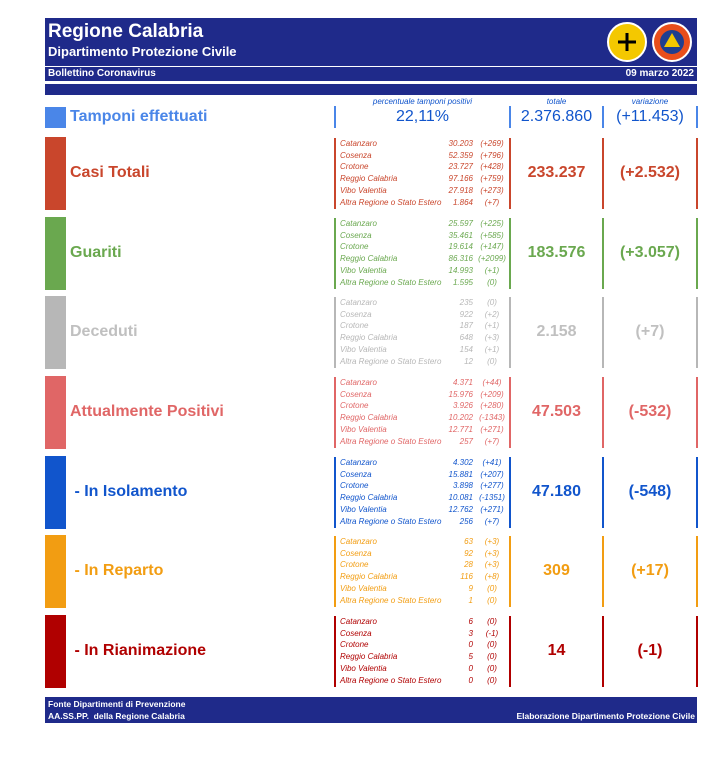  I want to click on province-value: 3.898, so click(462, 486).